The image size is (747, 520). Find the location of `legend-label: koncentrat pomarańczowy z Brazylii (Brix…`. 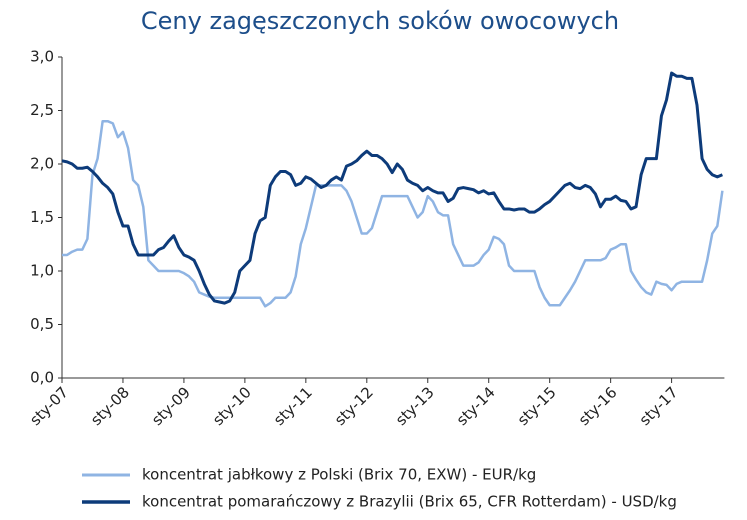

legend-label: koncentrat pomarańczowy z Brazylii (Brix… is located at coordinates (409, 502).